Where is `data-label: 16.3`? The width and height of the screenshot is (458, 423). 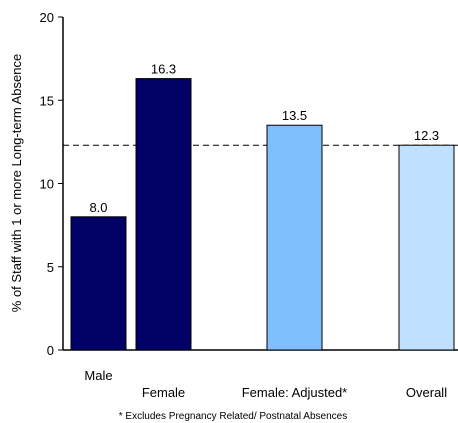 data-label: 16.3 is located at coordinates (163, 69).